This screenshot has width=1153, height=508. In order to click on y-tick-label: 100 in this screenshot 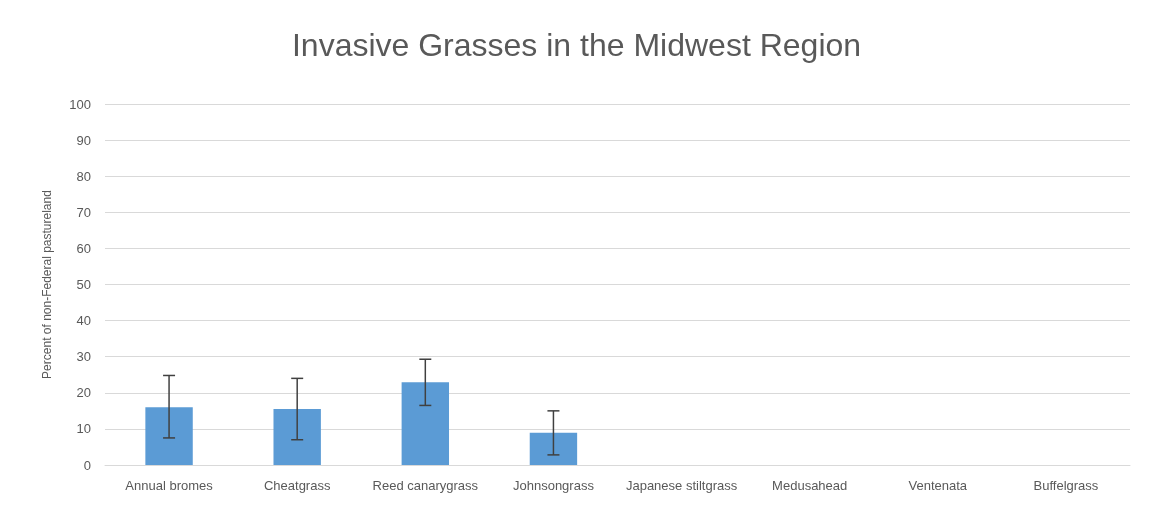, I will do `click(80, 104)`.